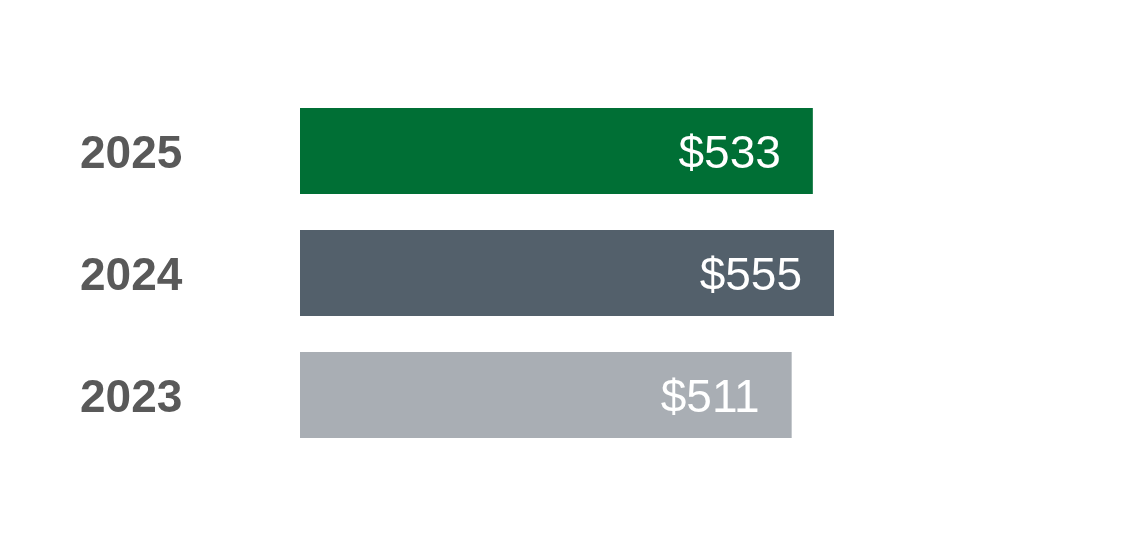 Image resolution: width=1122 pixels, height=546 pixels. What do you see at coordinates (729, 151) in the screenshot?
I see `data-label: $533` at bounding box center [729, 151].